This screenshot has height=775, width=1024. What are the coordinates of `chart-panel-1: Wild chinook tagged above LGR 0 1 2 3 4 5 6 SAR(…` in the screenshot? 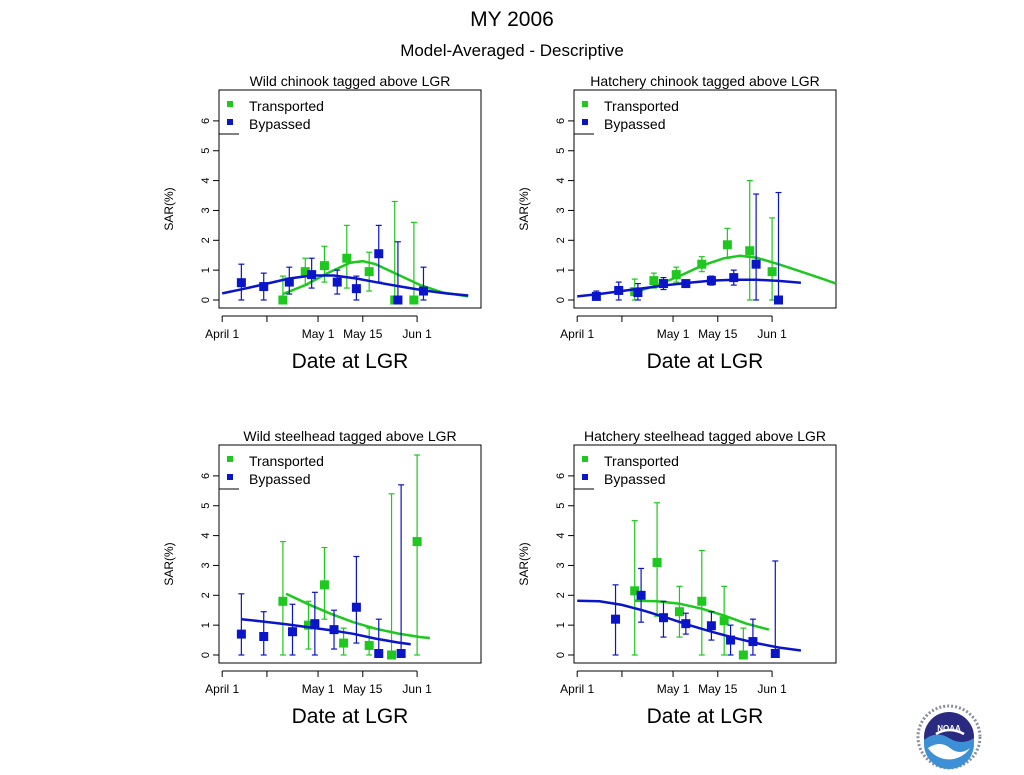 It's located at (322, 223).